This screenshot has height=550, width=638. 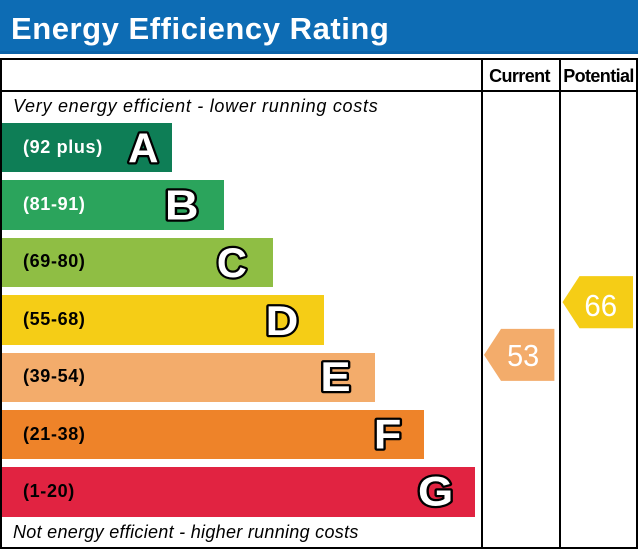 What do you see at coordinates (523, 356) in the screenshot?
I see `svg-text: 53` at bounding box center [523, 356].